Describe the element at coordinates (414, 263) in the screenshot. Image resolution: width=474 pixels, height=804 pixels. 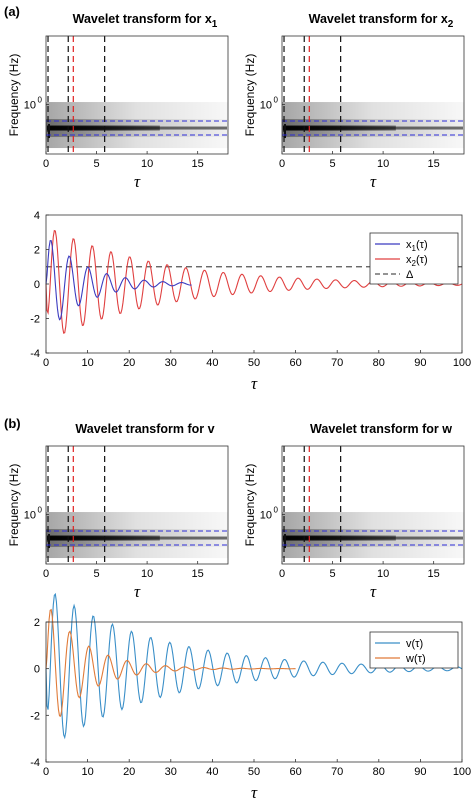
I see `legend-subscript: 2` at that location.